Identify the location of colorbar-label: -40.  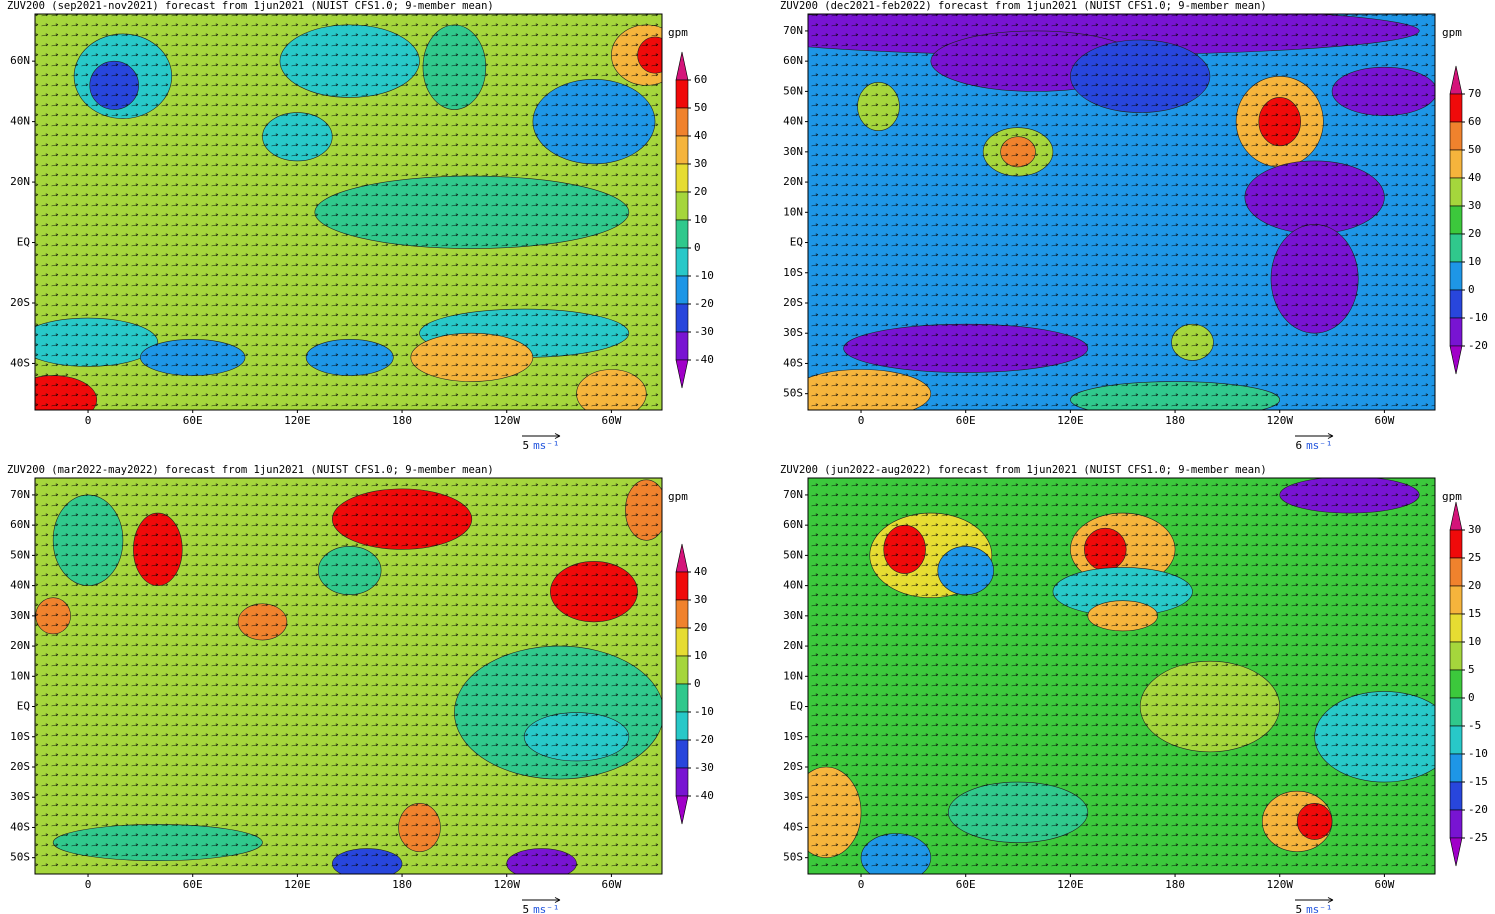
(704, 795).